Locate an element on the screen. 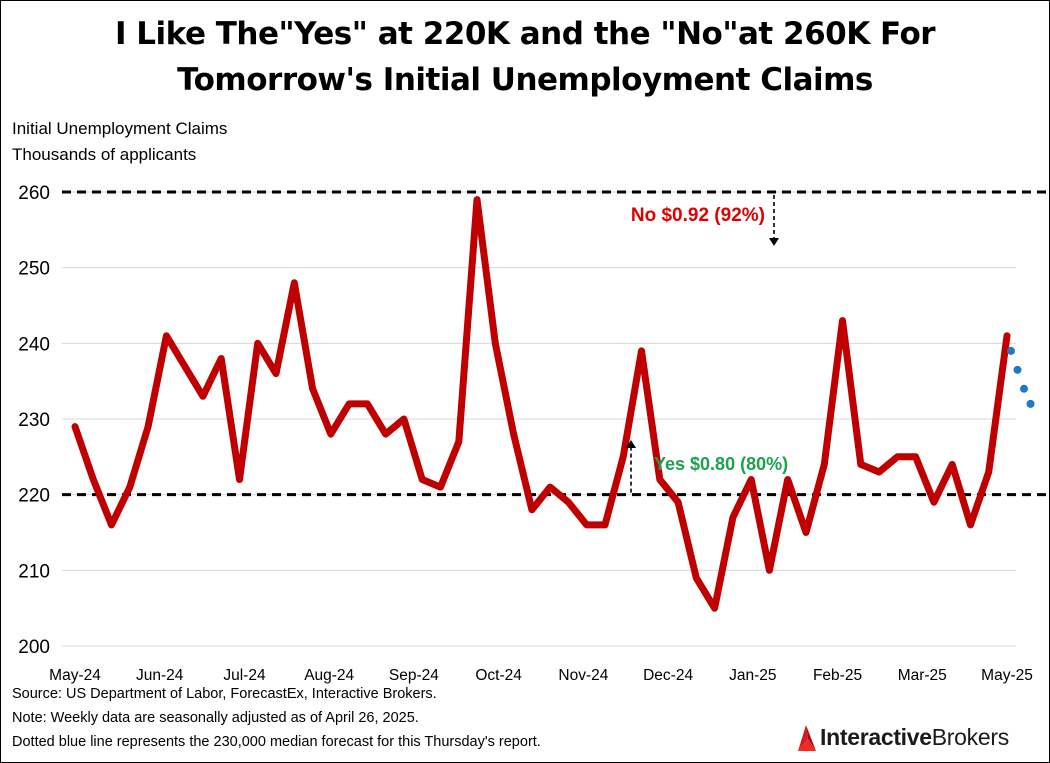  x-tick-label: Jan-25 is located at coordinates (752, 675).